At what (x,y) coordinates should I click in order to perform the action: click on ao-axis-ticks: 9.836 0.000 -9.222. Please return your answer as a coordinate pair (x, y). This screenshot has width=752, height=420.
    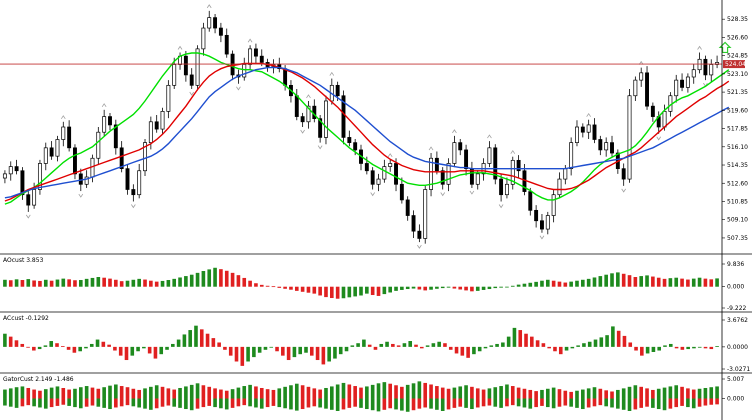
    Looking at the image, I should click on (734, 286).